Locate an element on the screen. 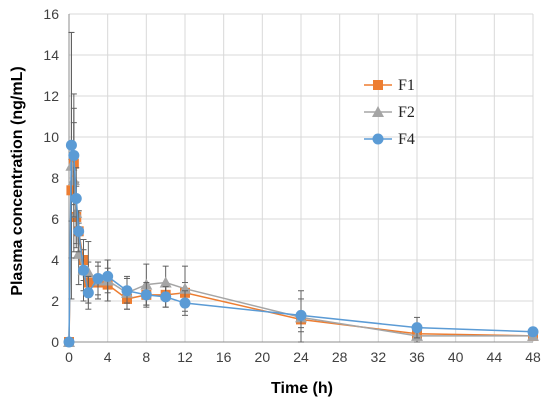 This screenshot has height=404, width=550. y-tick-label-4: 8 is located at coordinates (55, 178).